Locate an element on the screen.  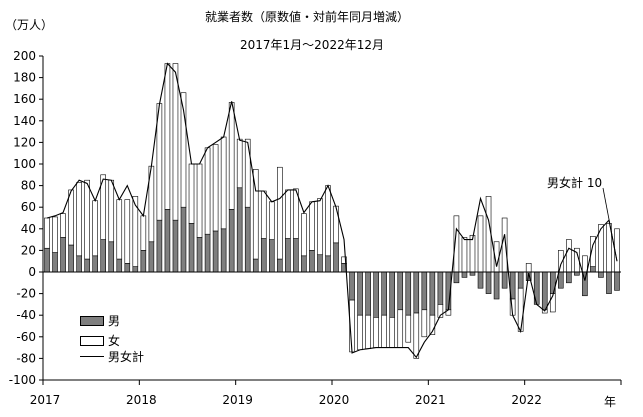
y-tick-label: 200 is located at coordinates (24, 56).